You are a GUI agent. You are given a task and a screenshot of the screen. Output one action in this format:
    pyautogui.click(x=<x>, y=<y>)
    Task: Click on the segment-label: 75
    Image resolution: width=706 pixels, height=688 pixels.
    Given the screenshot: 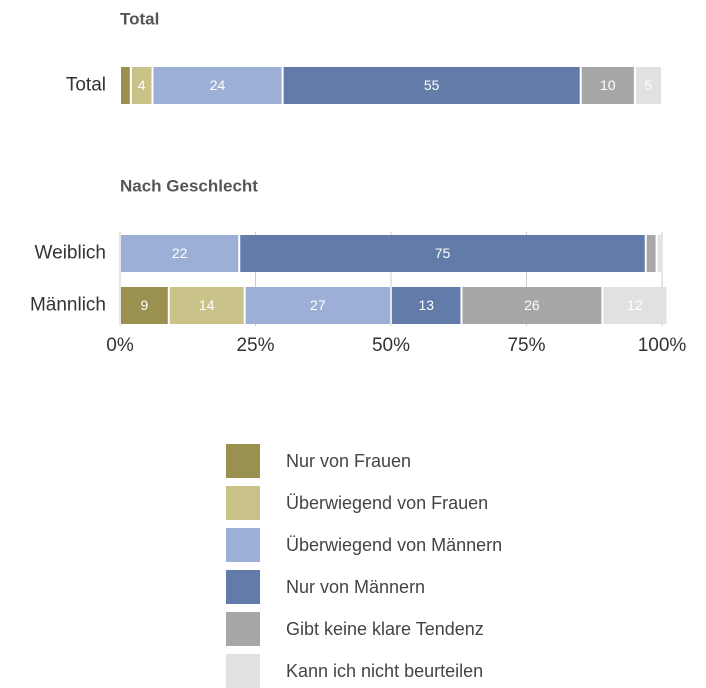 What is the action you would take?
    pyautogui.click(x=443, y=253)
    